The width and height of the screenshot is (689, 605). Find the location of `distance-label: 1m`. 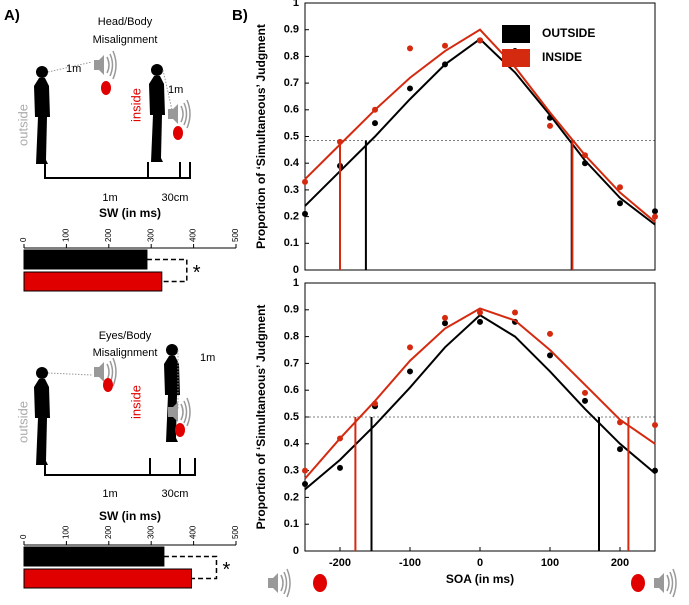

distance-label: 1m is located at coordinates (175, 90).